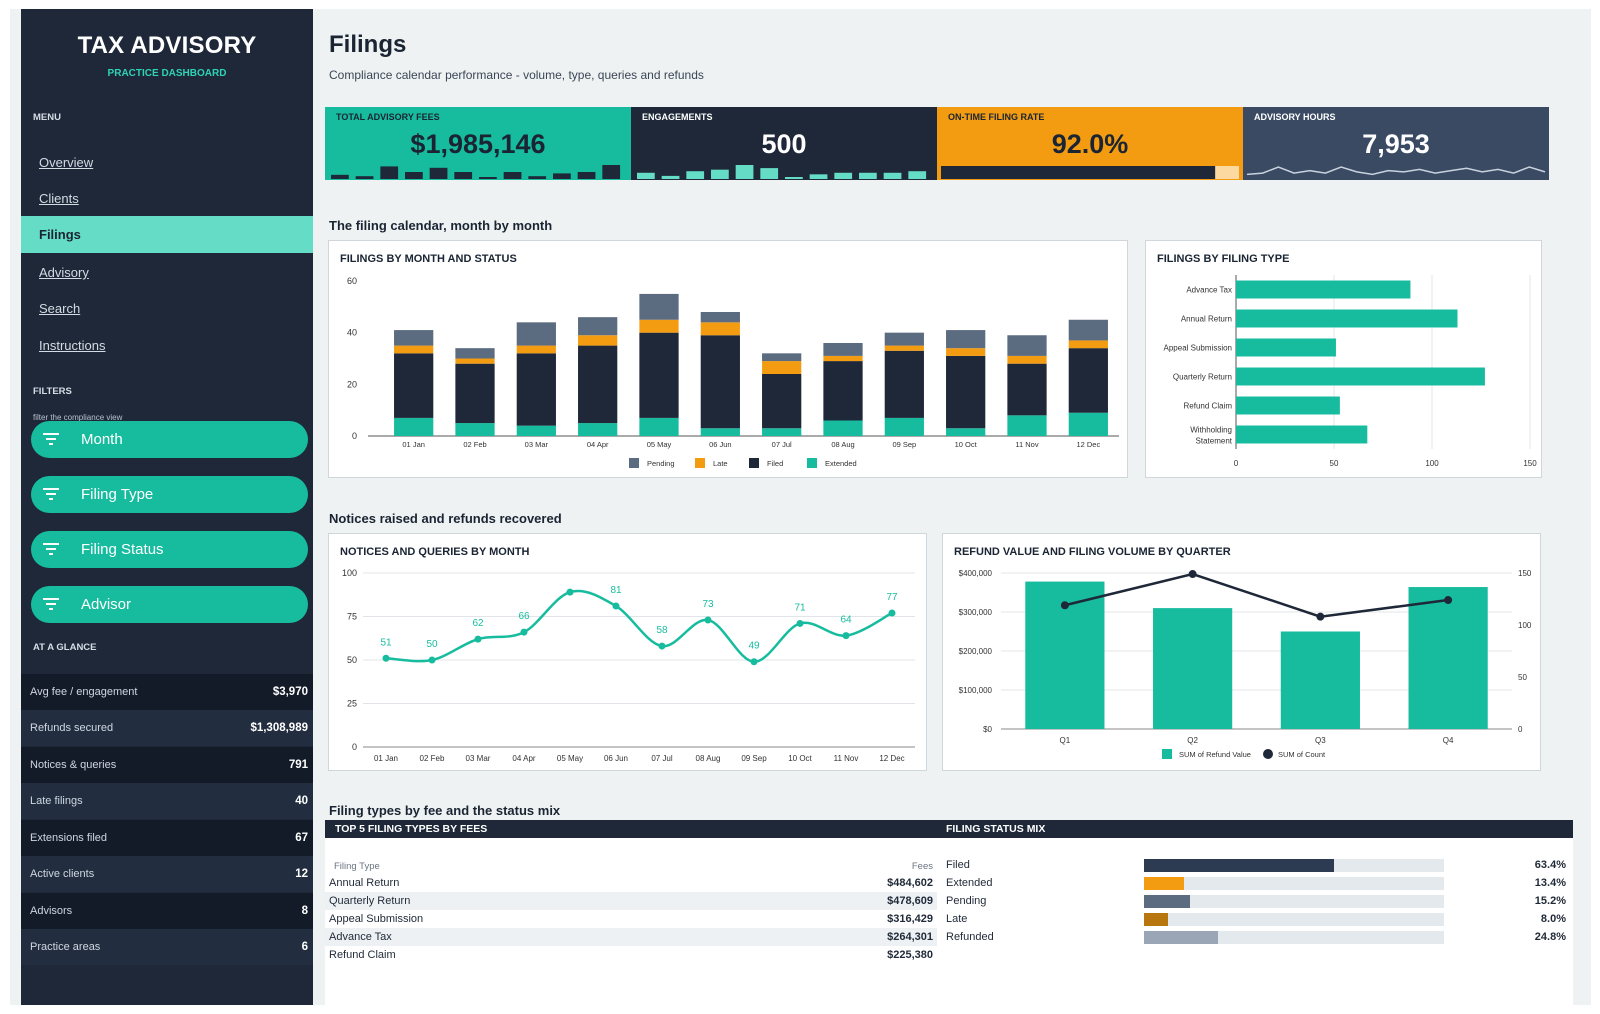 This screenshot has height=1014, width=1600. What do you see at coordinates (352, 281) in the screenshot?
I see `y-tick-label: 60` at bounding box center [352, 281].